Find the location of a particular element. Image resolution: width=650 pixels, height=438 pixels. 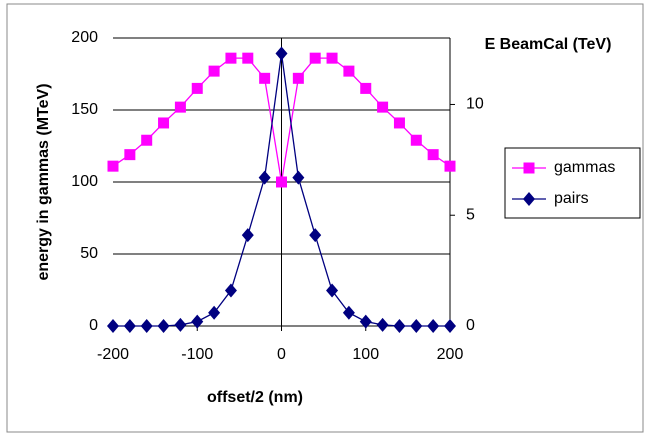

y2-tick-label: 5 is located at coordinates (470, 214).